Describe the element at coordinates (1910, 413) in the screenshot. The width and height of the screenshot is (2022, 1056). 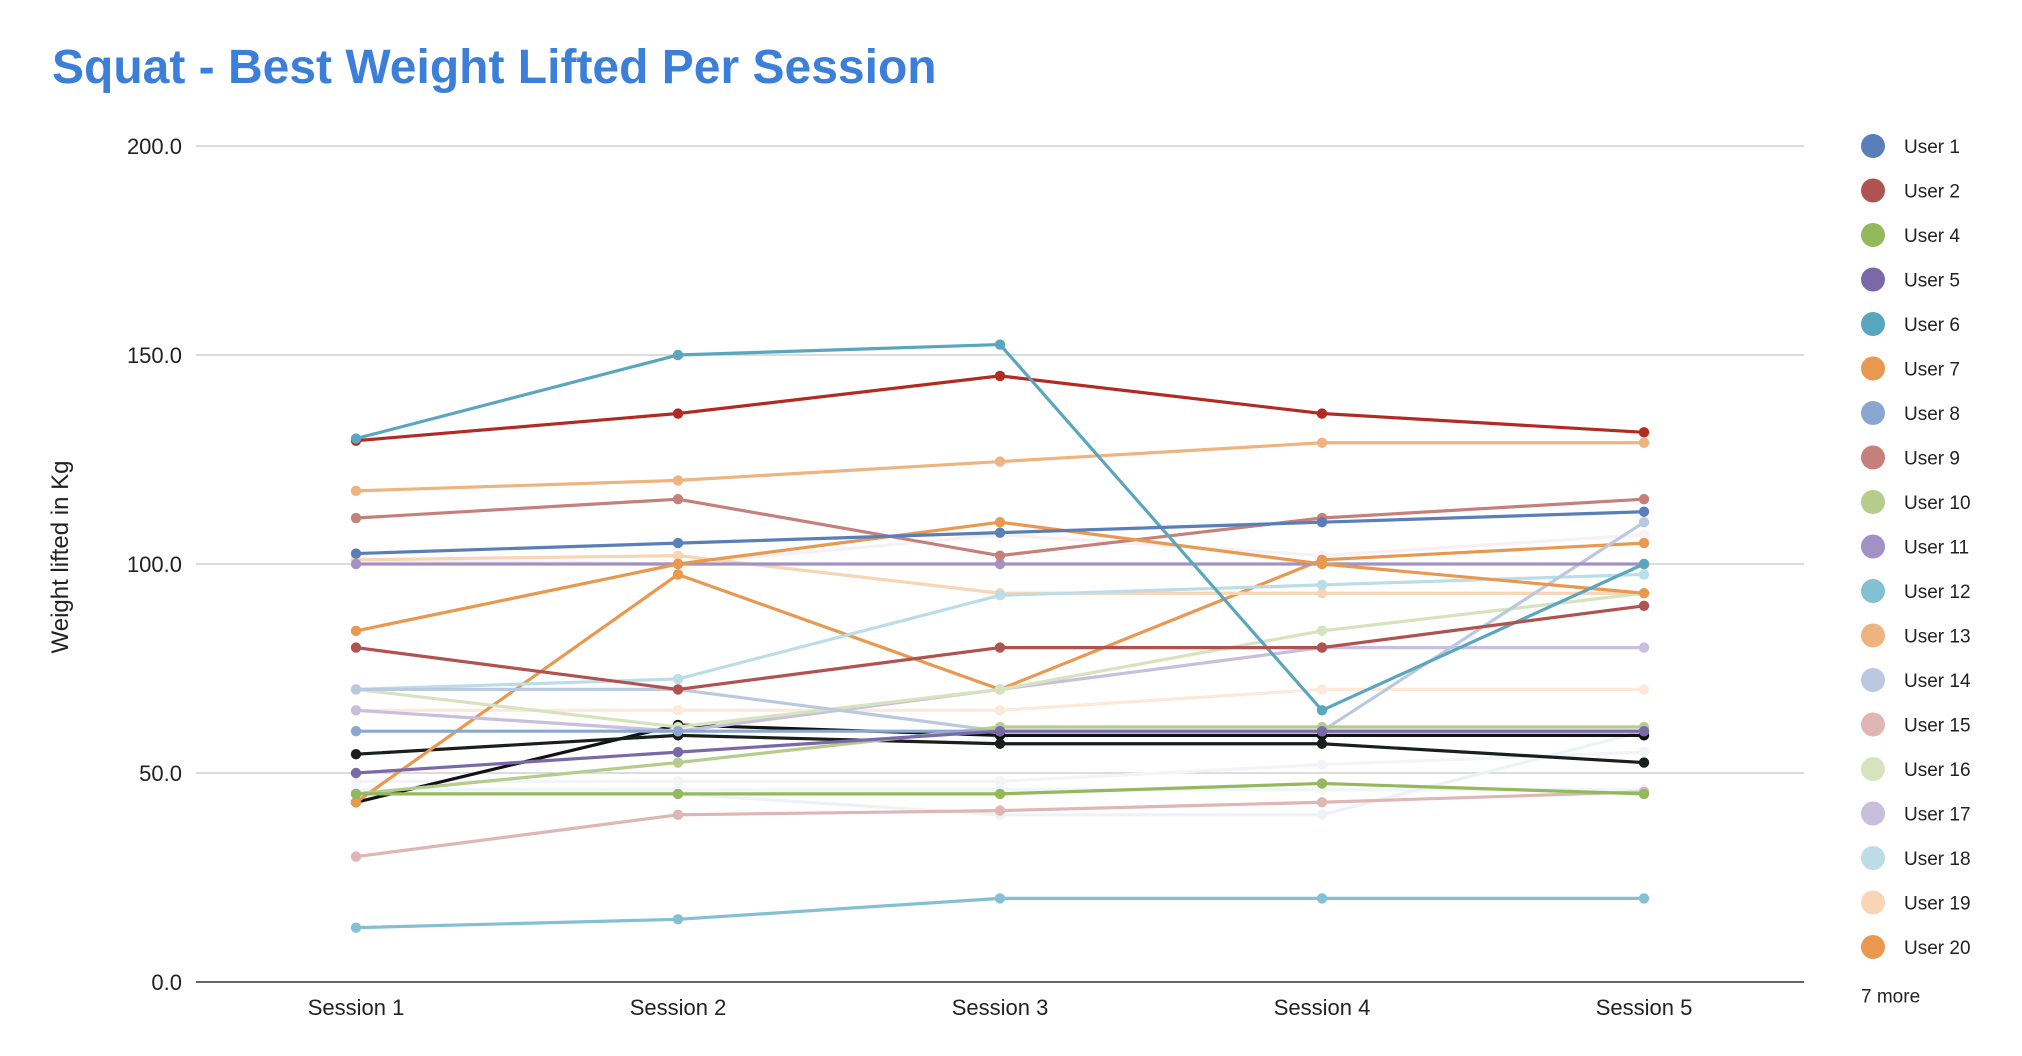
I see `legend-item: User 8` at that location.